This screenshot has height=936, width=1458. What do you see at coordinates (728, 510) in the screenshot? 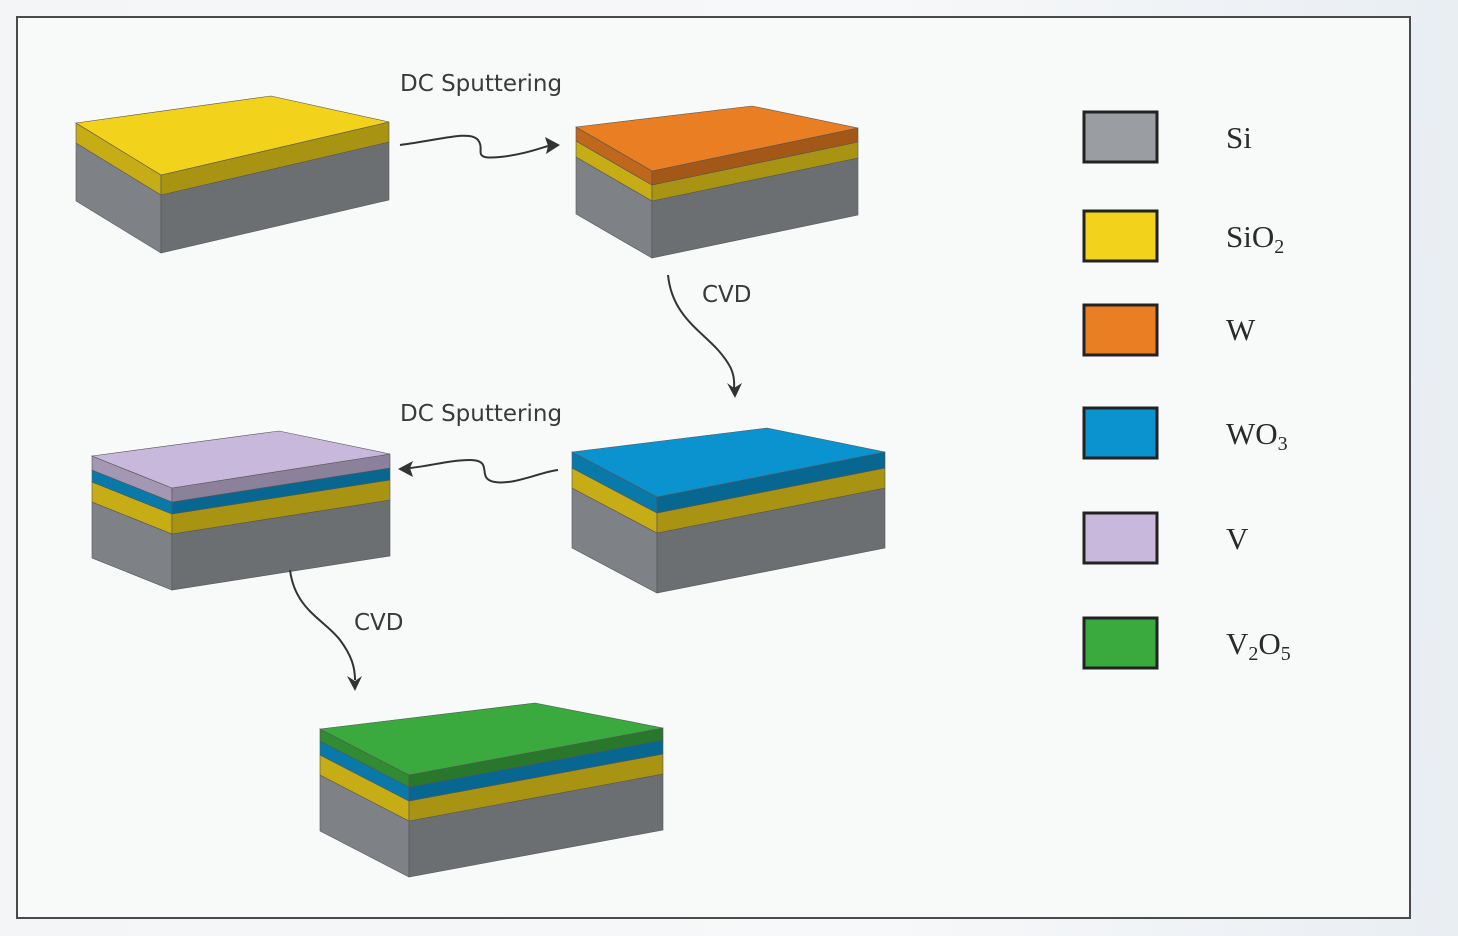
I see `stack-with-wo3-layer` at bounding box center [728, 510].